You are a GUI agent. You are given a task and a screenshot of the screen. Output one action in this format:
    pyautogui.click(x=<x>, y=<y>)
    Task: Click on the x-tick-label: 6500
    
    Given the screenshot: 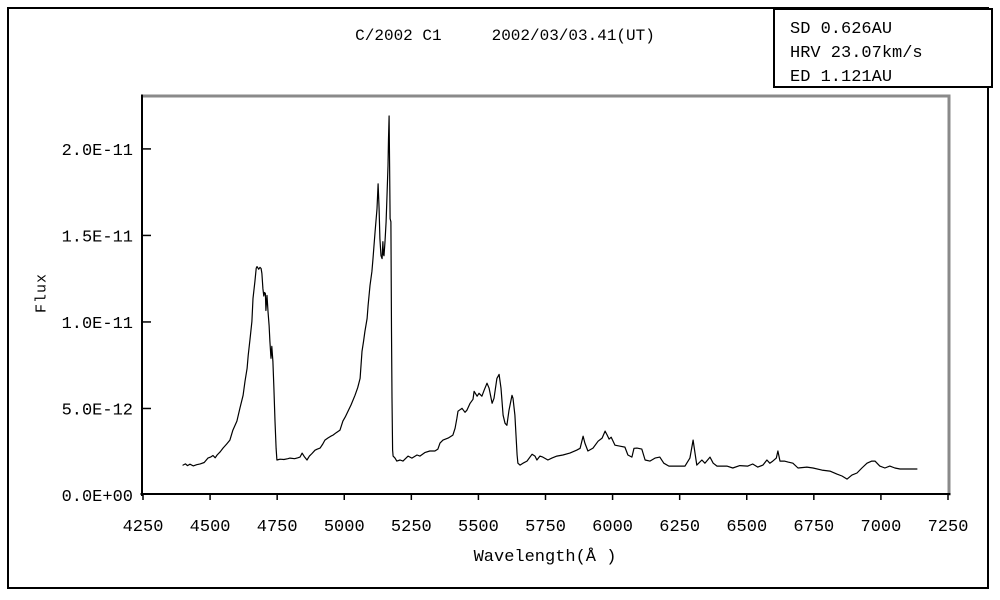 What is the action you would take?
    pyautogui.click(x=746, y=527)
    